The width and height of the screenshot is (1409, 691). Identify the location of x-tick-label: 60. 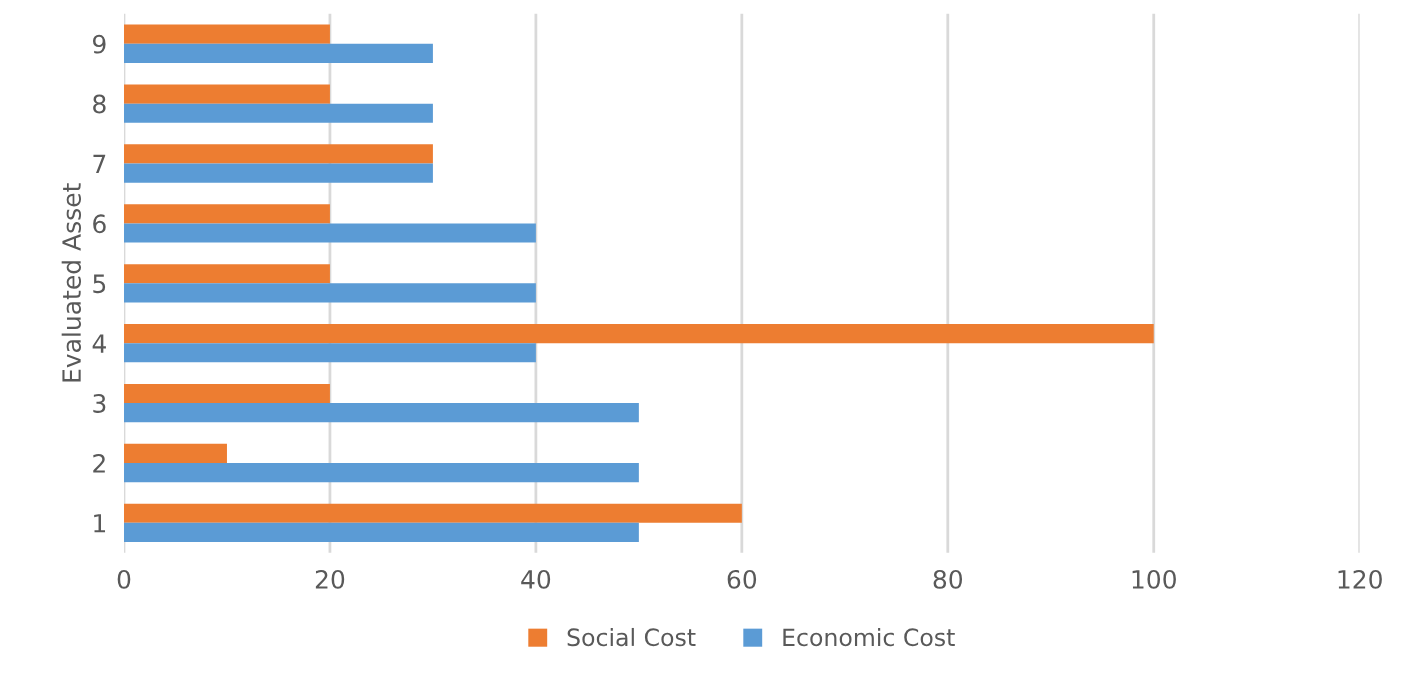
(742, 579).